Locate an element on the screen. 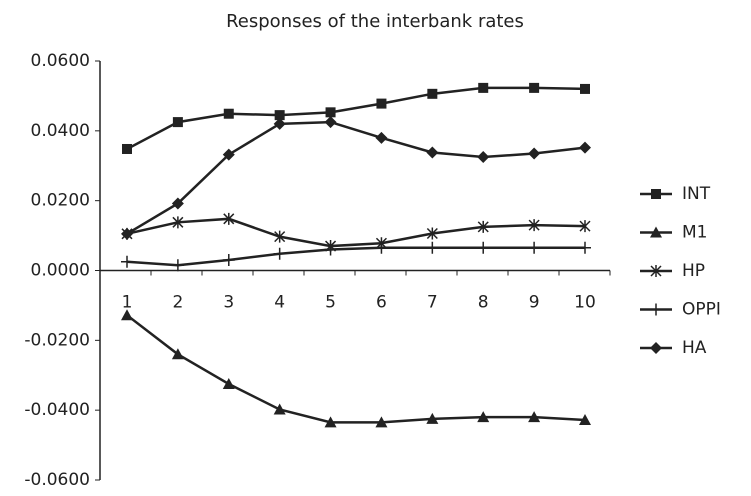 This screenshot has height=496, width=751. x-tick-label: 3 is located at coordinates (228, 303).